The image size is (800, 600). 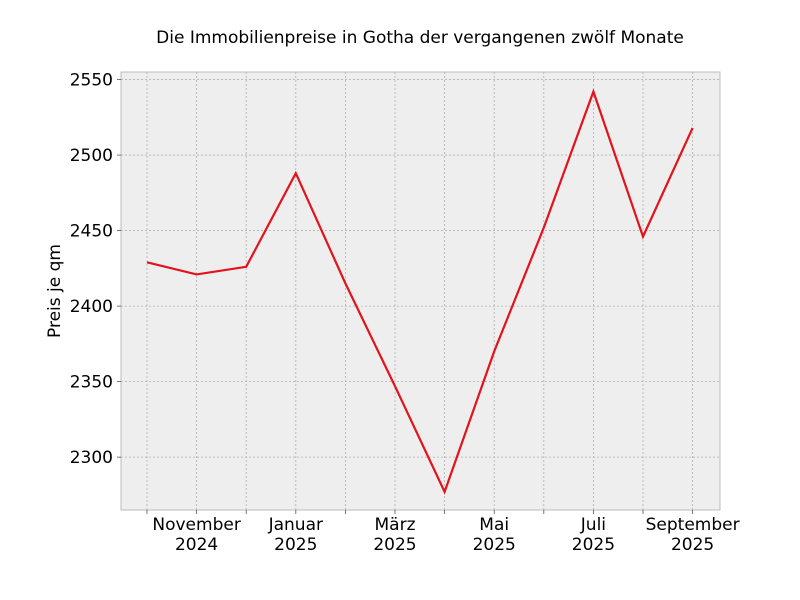 What do you see at coordinates (593, 535) in the screenshot?
I see `x-tick-label: Juli 2025` at bounding box center [593, 535].